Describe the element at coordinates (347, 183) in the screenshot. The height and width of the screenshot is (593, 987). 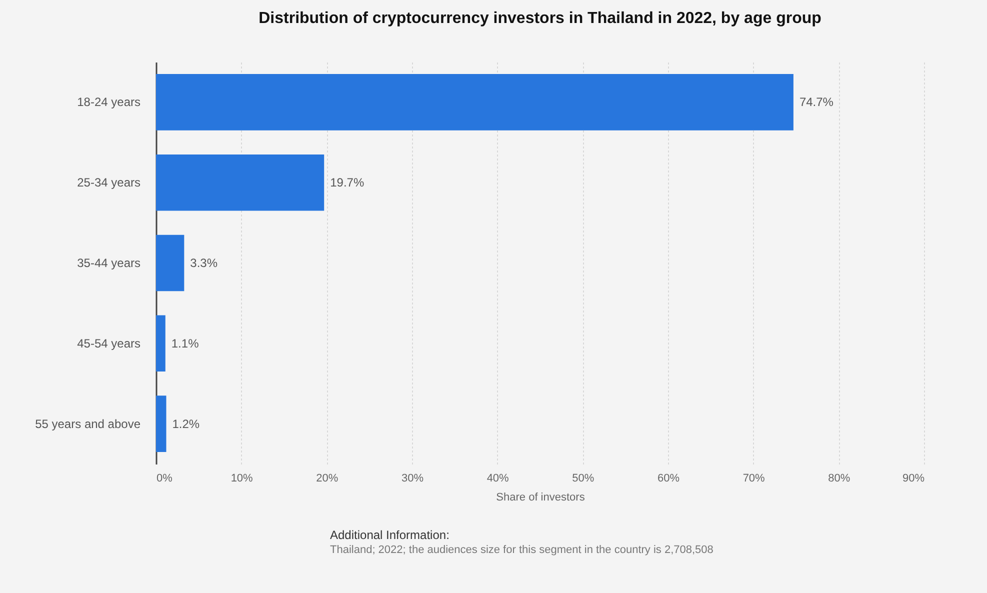
I see `data-label: 19.7%` at that location.